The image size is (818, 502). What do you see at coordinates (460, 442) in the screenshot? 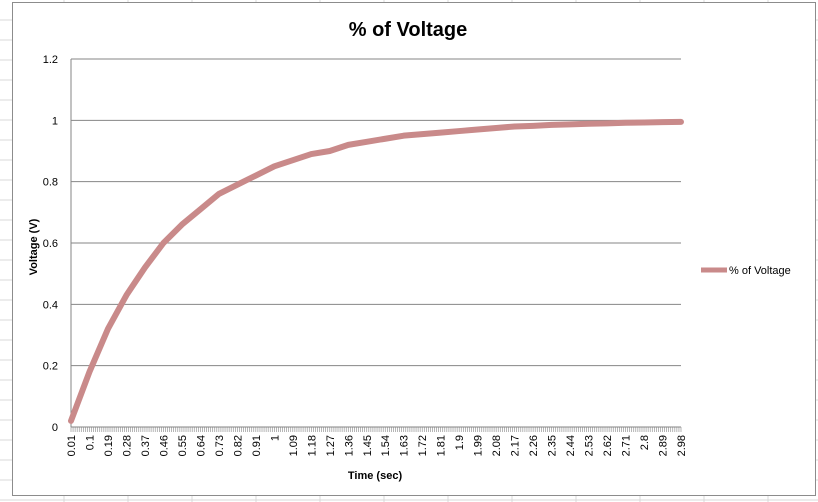
I see `x-tick-label: 1.9` at bounding box center [460, 442].